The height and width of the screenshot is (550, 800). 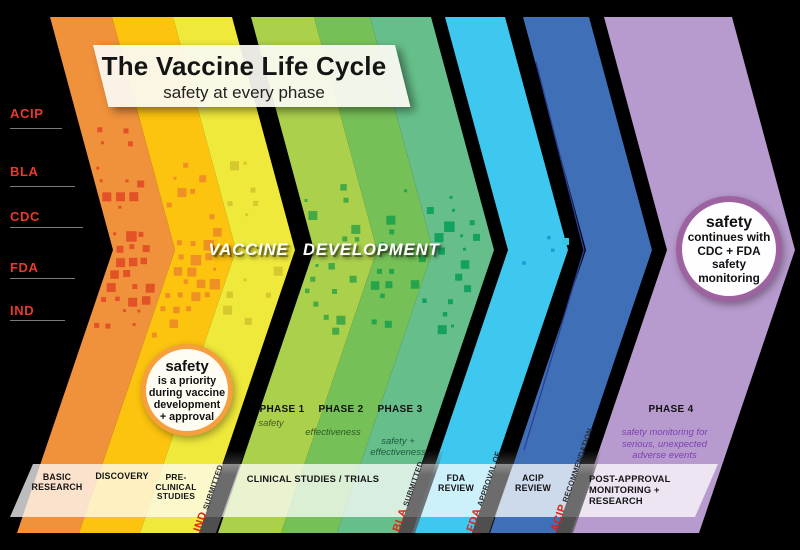 I want to click on axis-label-cdc: CDC, so click(x=25, y=216).